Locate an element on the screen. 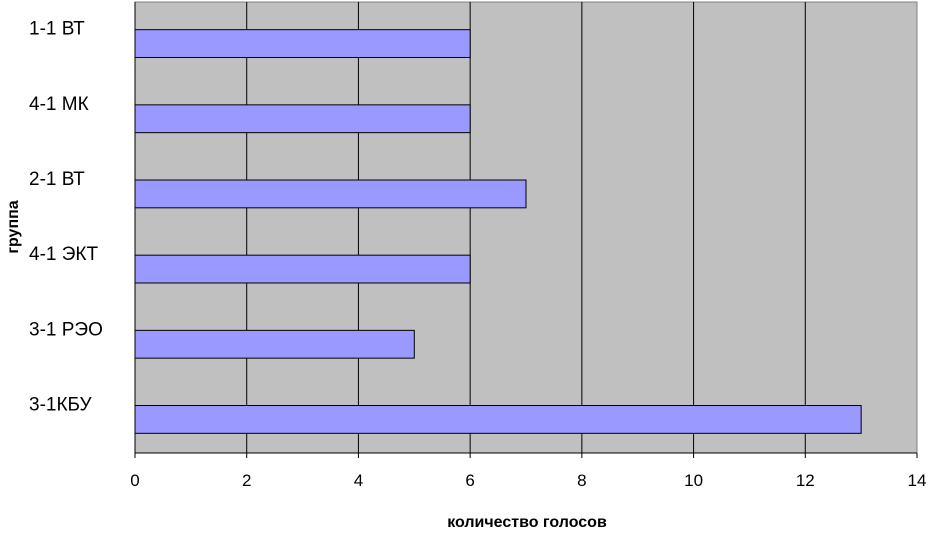  y-category-label: 3-1 РЭО is located at coordinates (66, 329).